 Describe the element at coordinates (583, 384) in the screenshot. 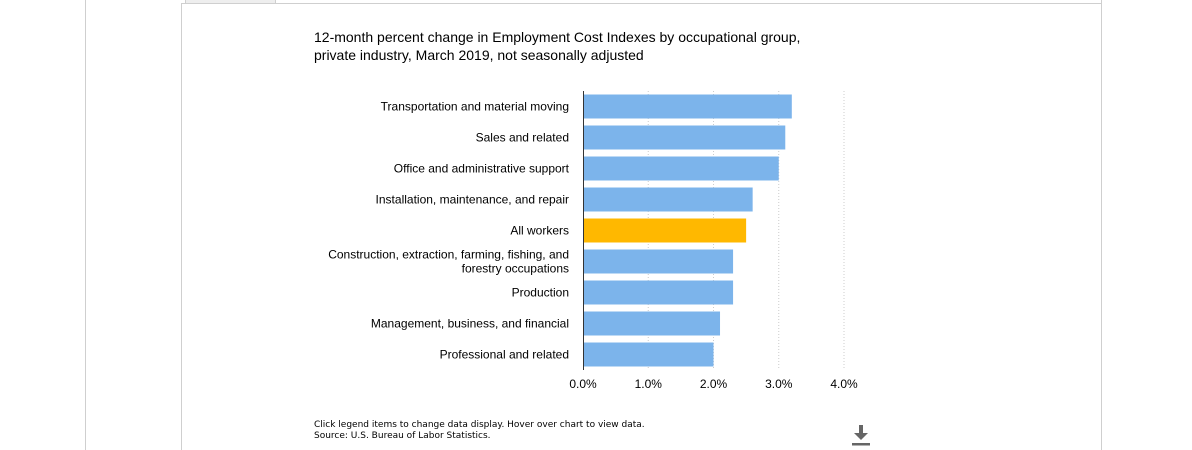

I see `x-tick-label-0: 0.0%` at that location.